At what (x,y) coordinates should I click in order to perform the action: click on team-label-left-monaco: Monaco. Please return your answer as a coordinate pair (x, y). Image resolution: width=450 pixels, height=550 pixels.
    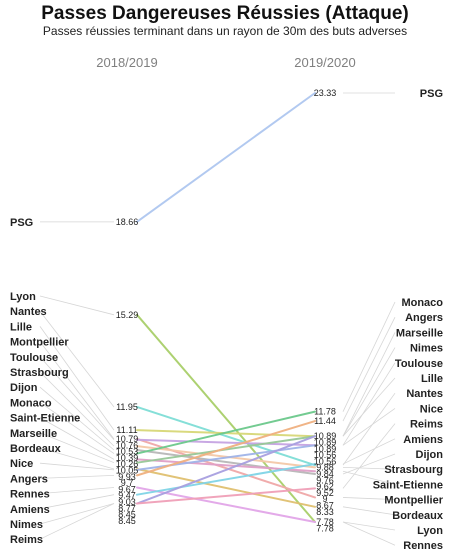
    Looking at the image, I should click on (31, 403).